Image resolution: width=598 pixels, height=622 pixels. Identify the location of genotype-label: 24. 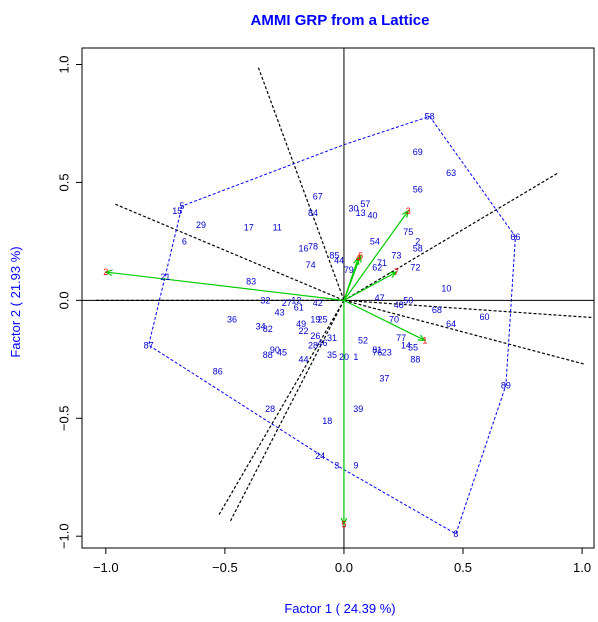
(320, 456).